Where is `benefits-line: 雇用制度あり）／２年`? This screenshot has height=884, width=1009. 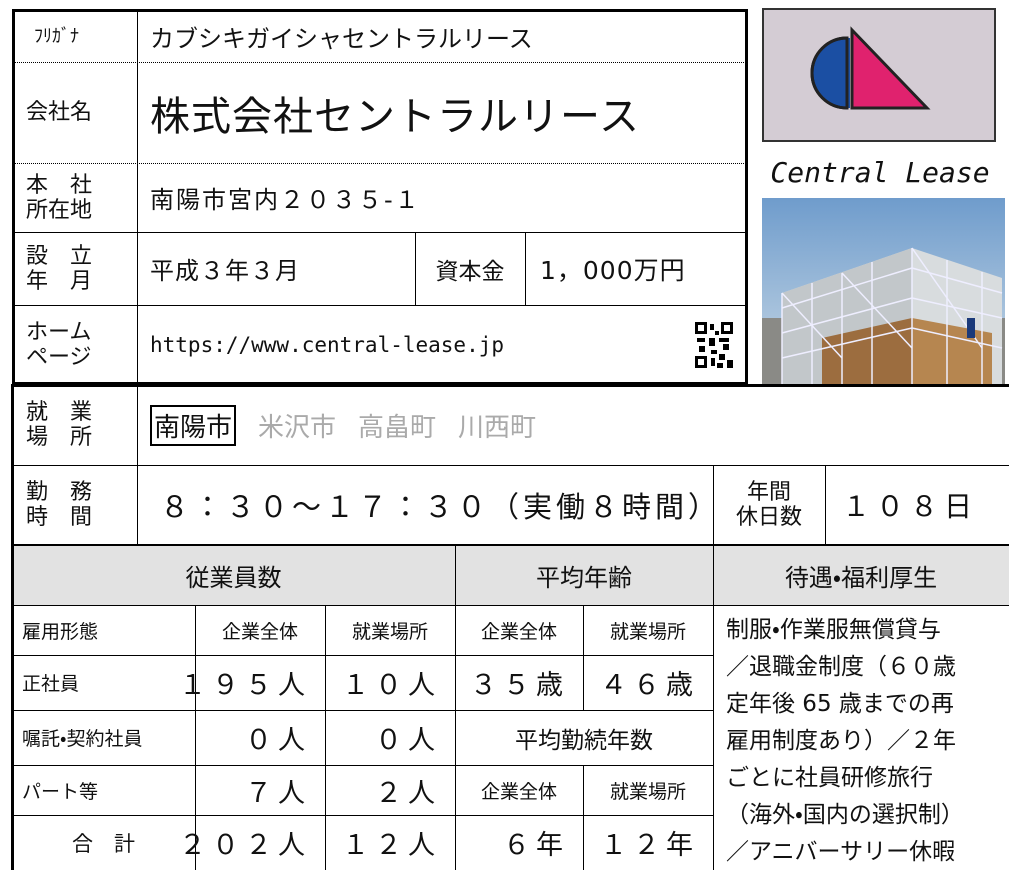 benefits-line: 雇用制度あり）／２年 is located at coordinates (841, 741).